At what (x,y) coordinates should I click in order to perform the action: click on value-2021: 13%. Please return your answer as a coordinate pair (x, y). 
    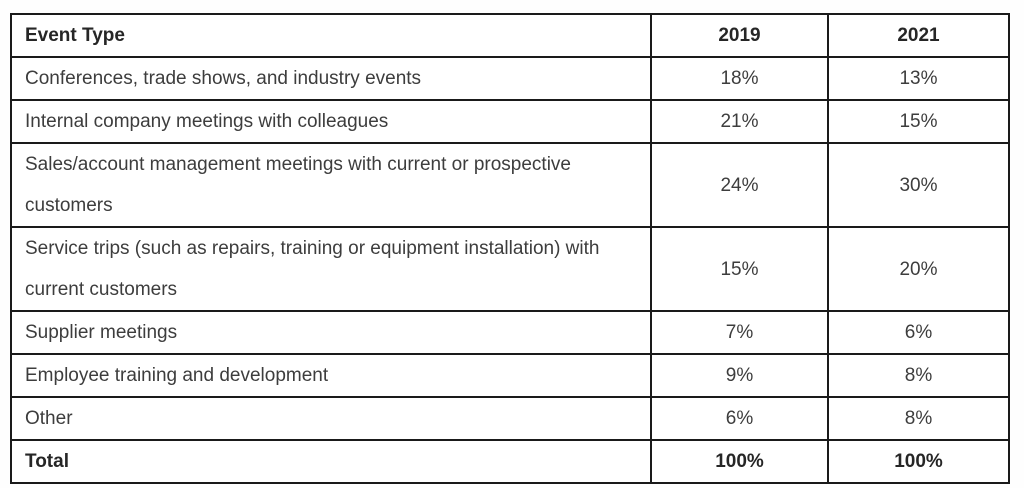
    Looking at the image, I should click on (918, 78).